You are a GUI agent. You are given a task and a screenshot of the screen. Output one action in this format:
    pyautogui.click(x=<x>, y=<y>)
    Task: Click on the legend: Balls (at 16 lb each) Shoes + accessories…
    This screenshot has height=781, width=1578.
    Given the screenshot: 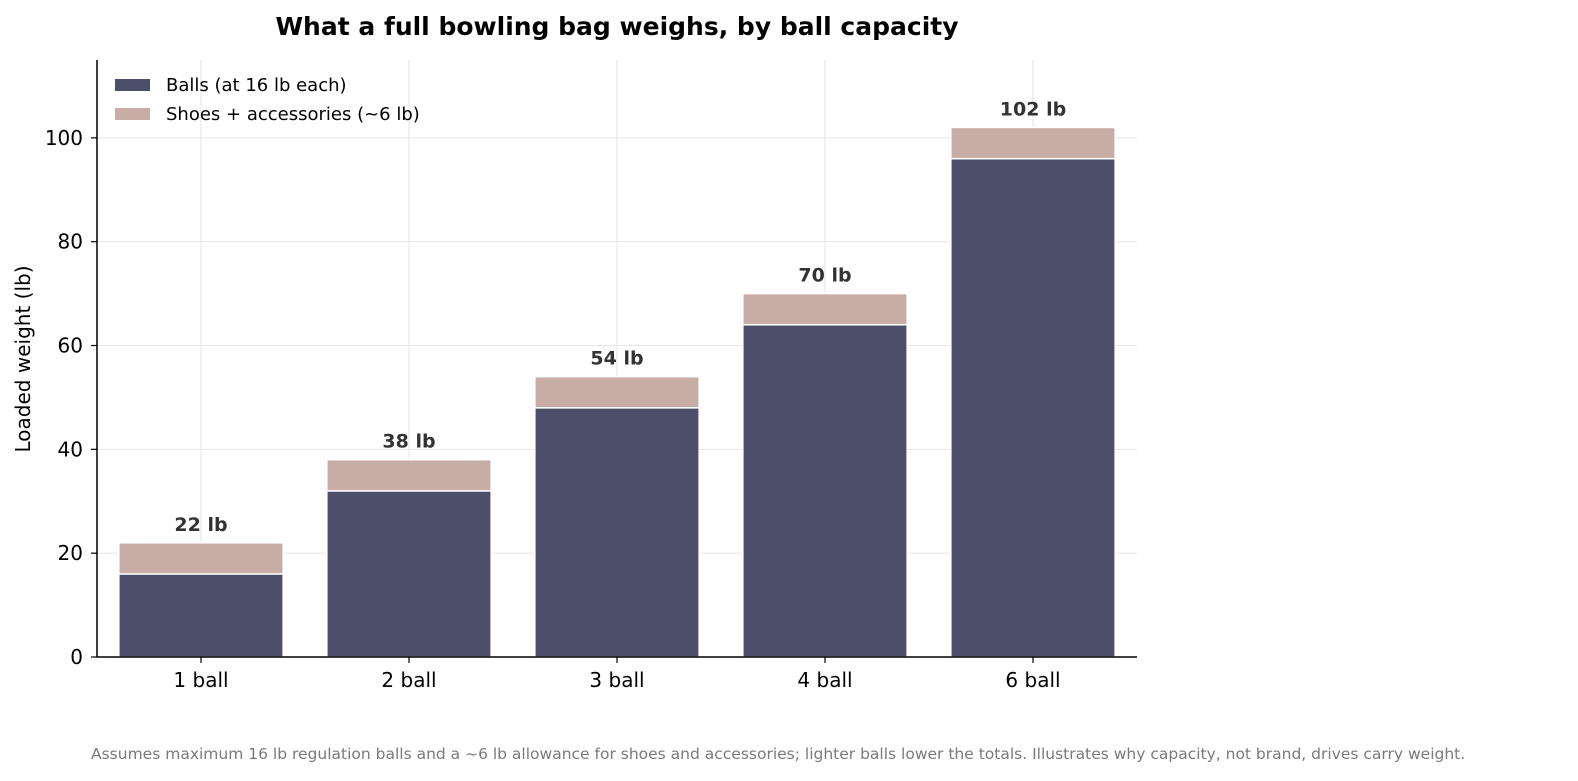 What is the action you would take?
    pyautogui.click(x=267, y=100)
    